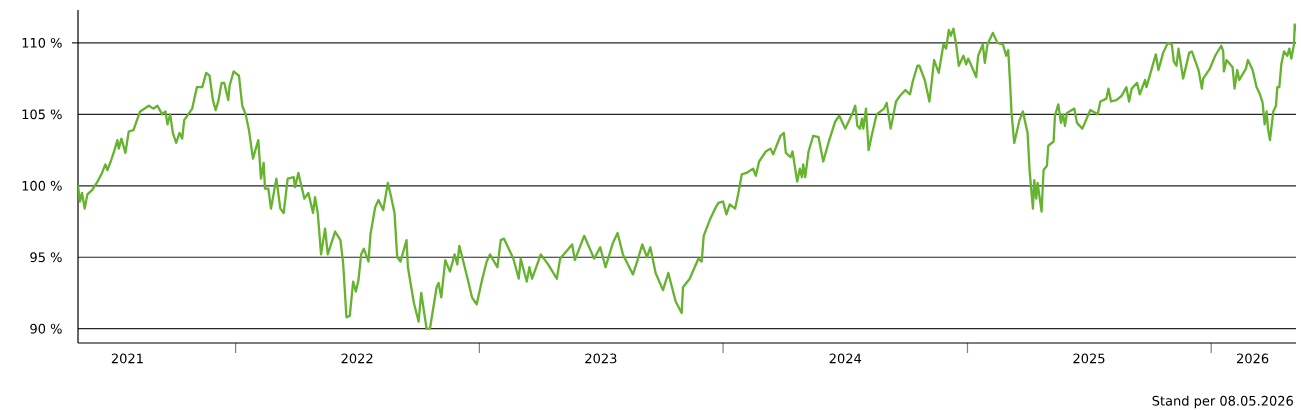  What do you see at coordinates (46, 328) in the screenshot?
I see `y-tick-label: 90 %` at bounding box center [46, 328].